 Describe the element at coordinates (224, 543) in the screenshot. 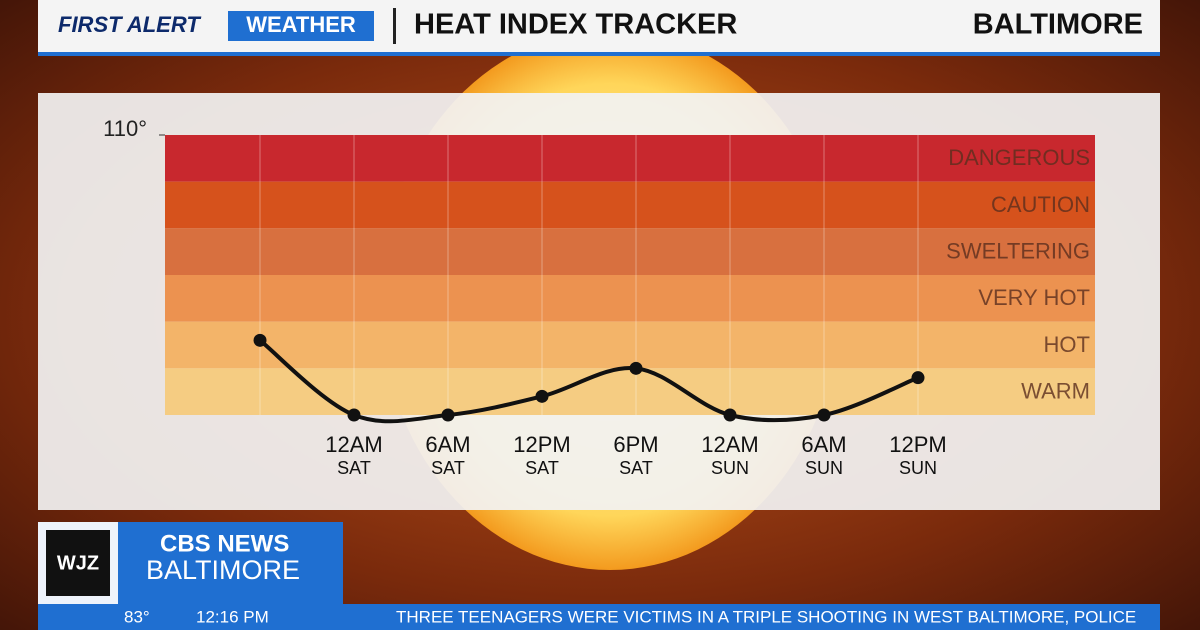

I see `network: CBS NEWS` at that location.